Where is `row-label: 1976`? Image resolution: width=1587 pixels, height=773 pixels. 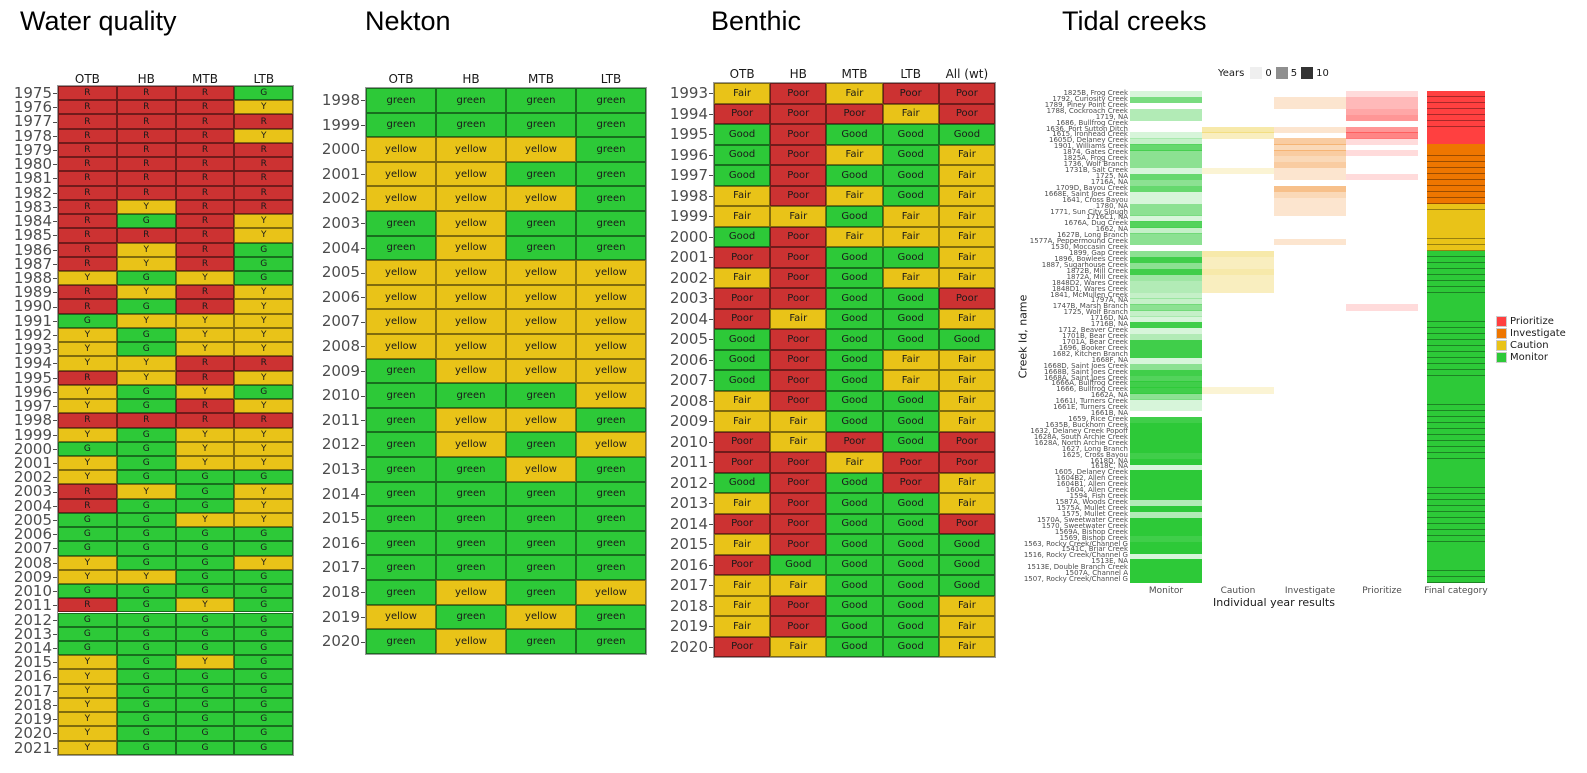
row-label: 1976 is located at coordinates (32, 107).